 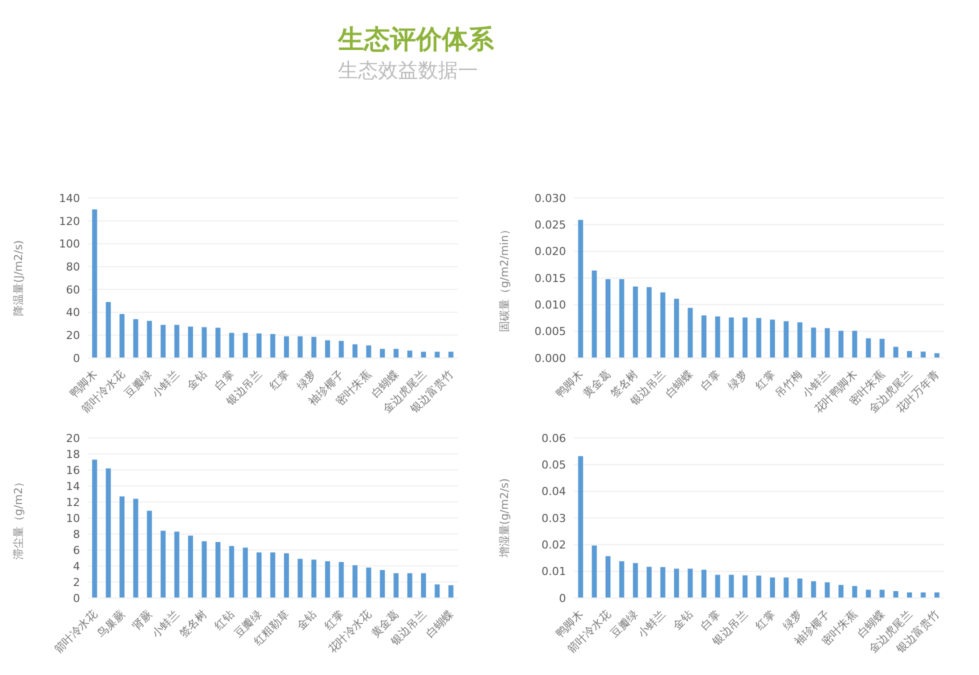 I want to click on y-tick-label: 60, so click(x=73, y=289).